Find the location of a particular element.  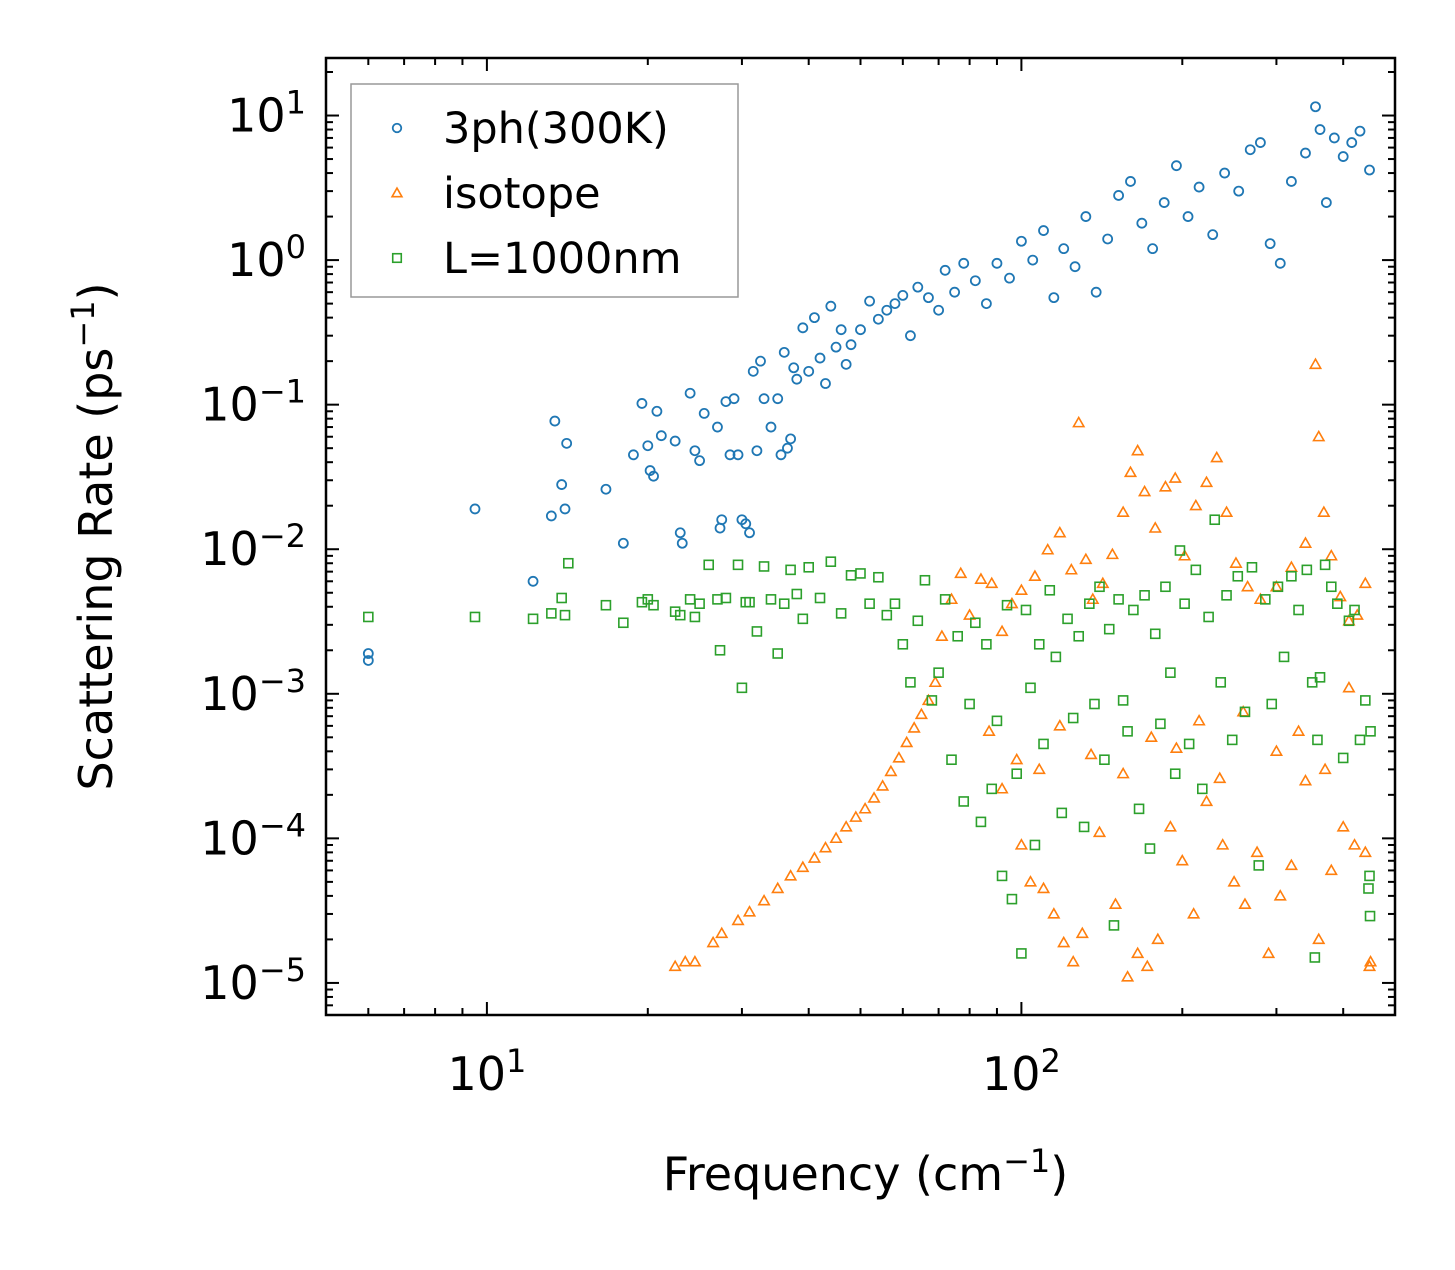

y-tick-label: 10⁻⁴ is located at coordinates (253, 835).